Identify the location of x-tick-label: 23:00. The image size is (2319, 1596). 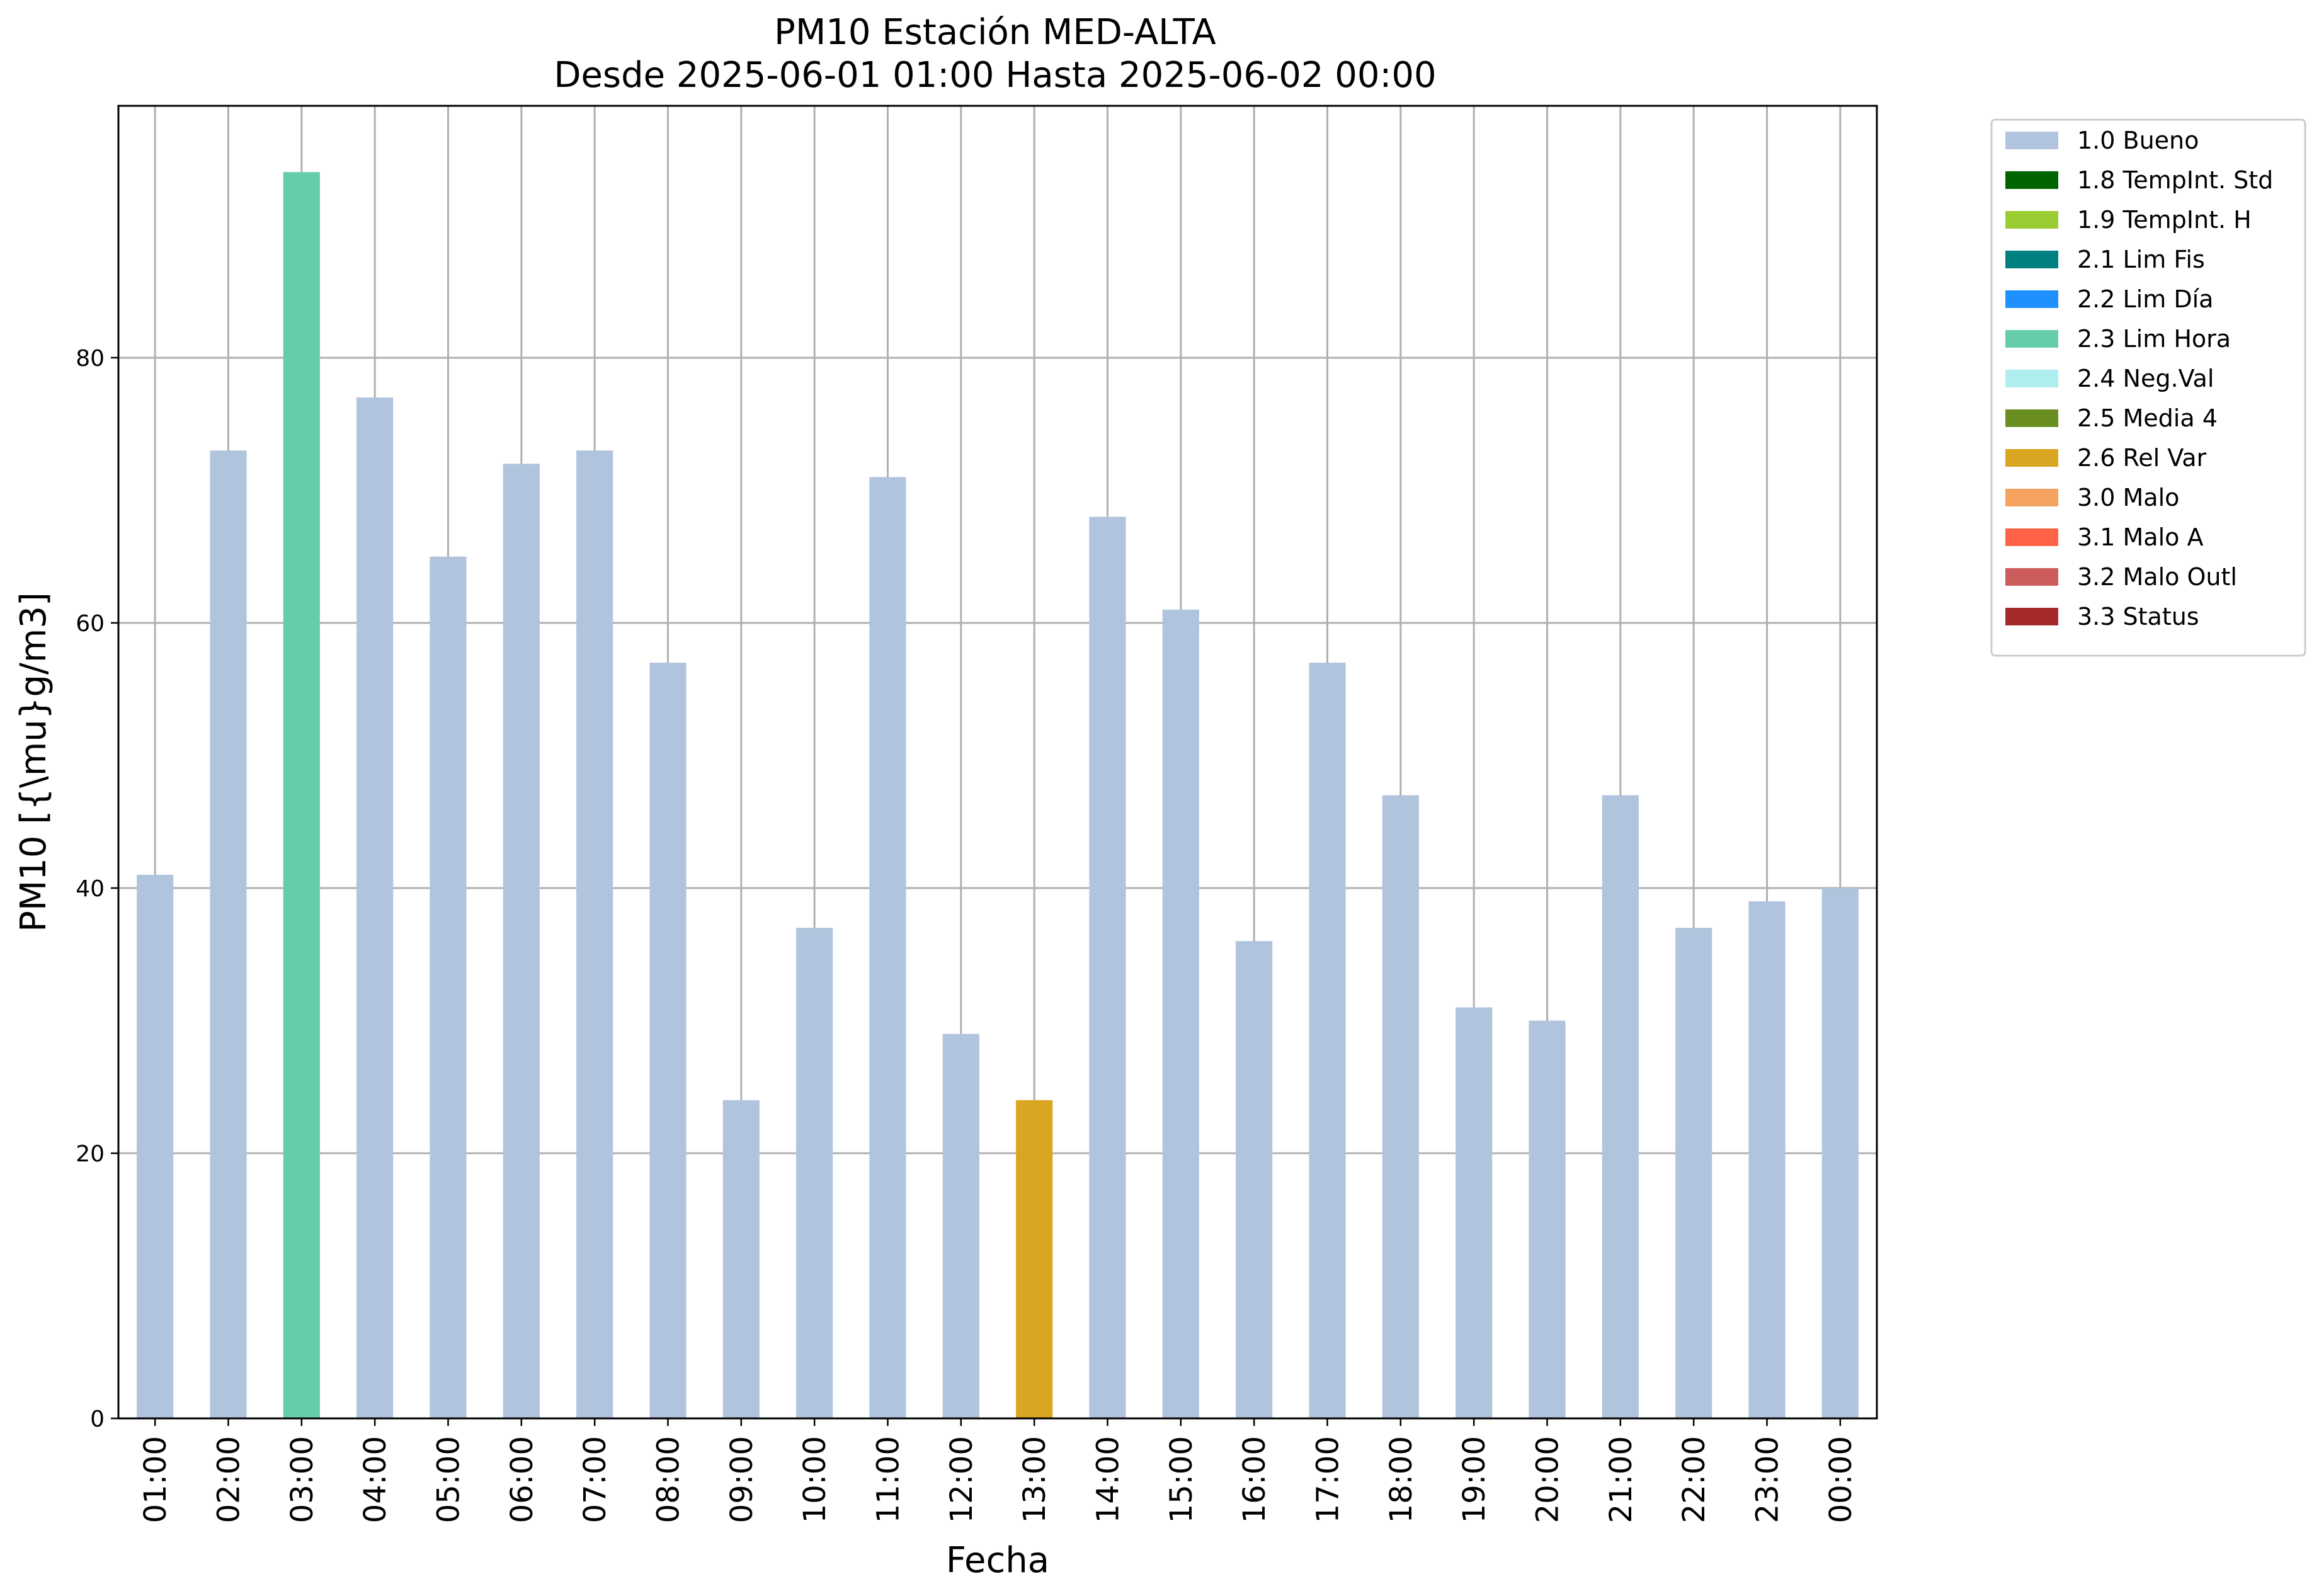
(1768, 1479).